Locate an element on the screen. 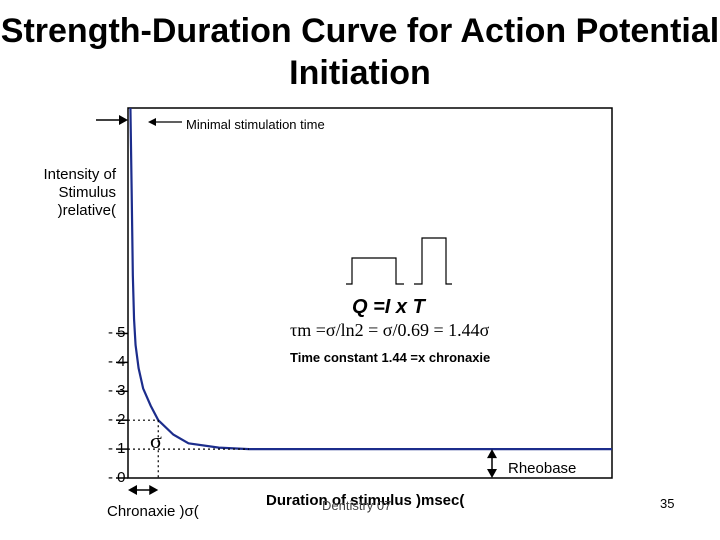 Image resolution: width=720 pixels, height=540 pixels. x-axis-label: Duration of stimulus )msec( is located at coordinates (365, 500).